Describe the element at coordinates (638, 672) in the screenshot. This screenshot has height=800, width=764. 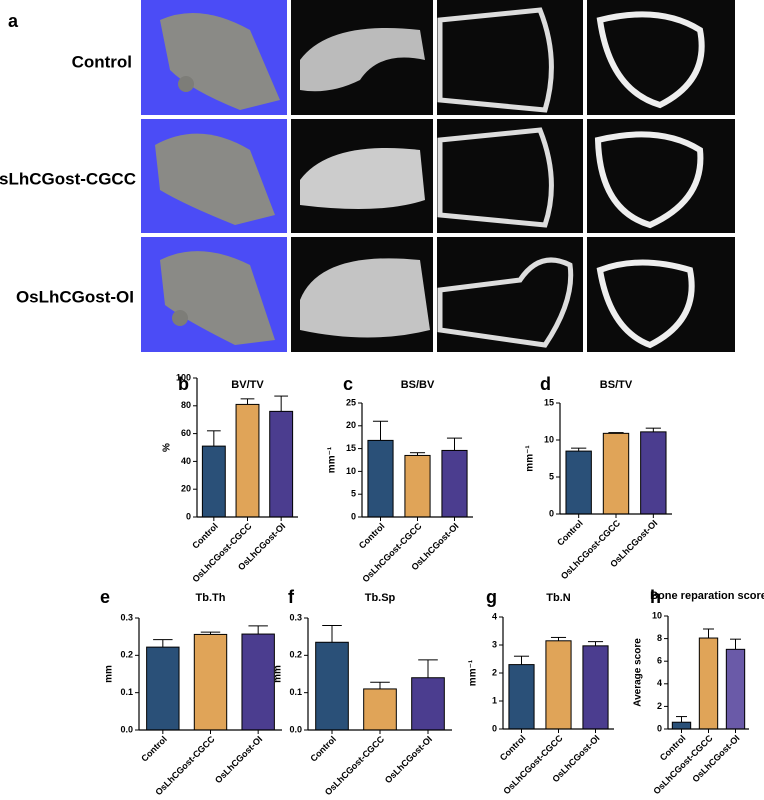
I see `y-axis-label: Average score` at that location.